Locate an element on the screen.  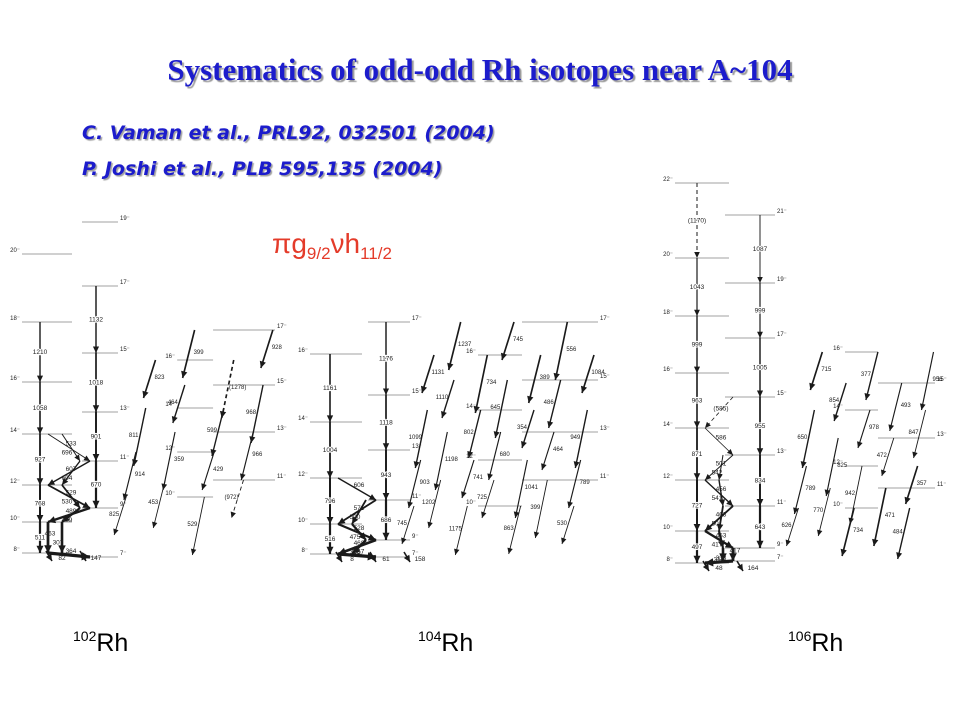
m1-label: 607 is located at coordinates (71, 469).